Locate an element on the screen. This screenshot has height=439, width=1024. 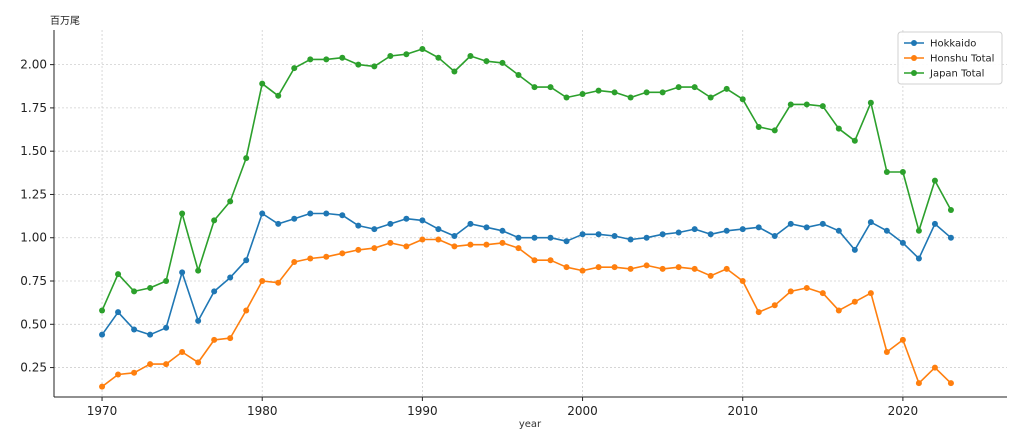
x-tick-label: 1990 is located at coordinates (422, 411).